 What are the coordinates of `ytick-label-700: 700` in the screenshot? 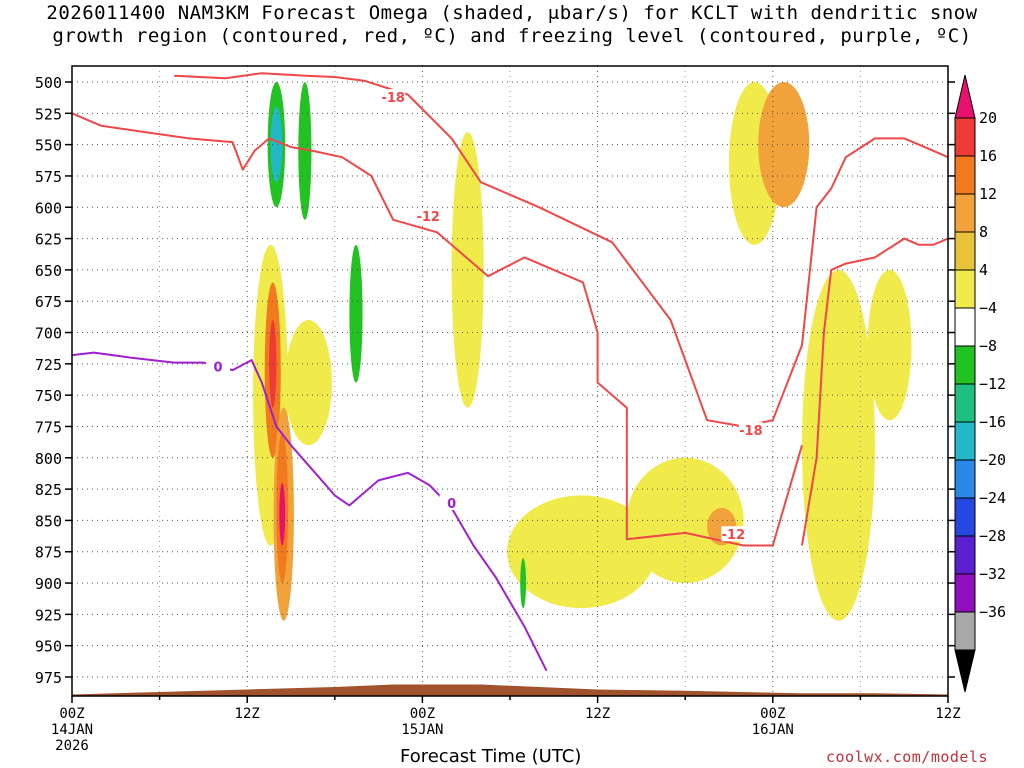 It's located at (48, 334).